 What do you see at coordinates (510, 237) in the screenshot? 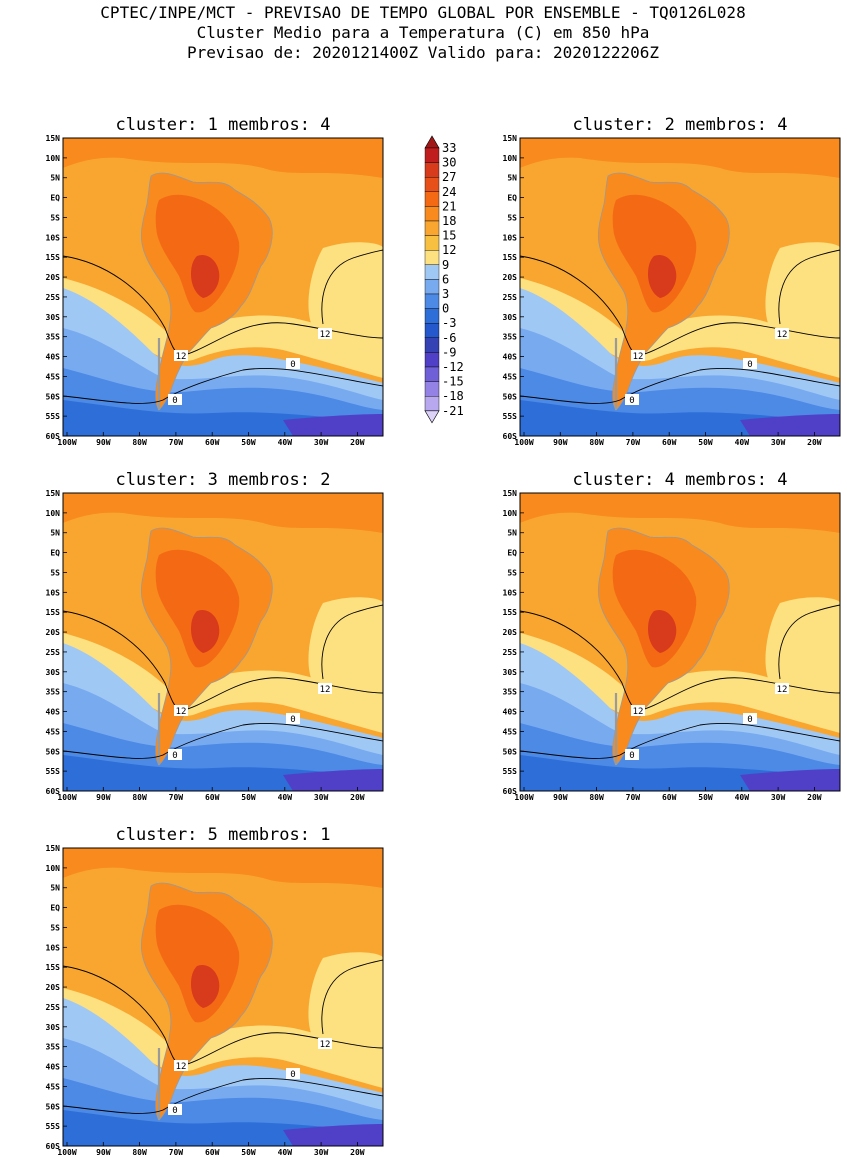
I see `lat-tick-label: 10S` at bounding box center [510, 237].